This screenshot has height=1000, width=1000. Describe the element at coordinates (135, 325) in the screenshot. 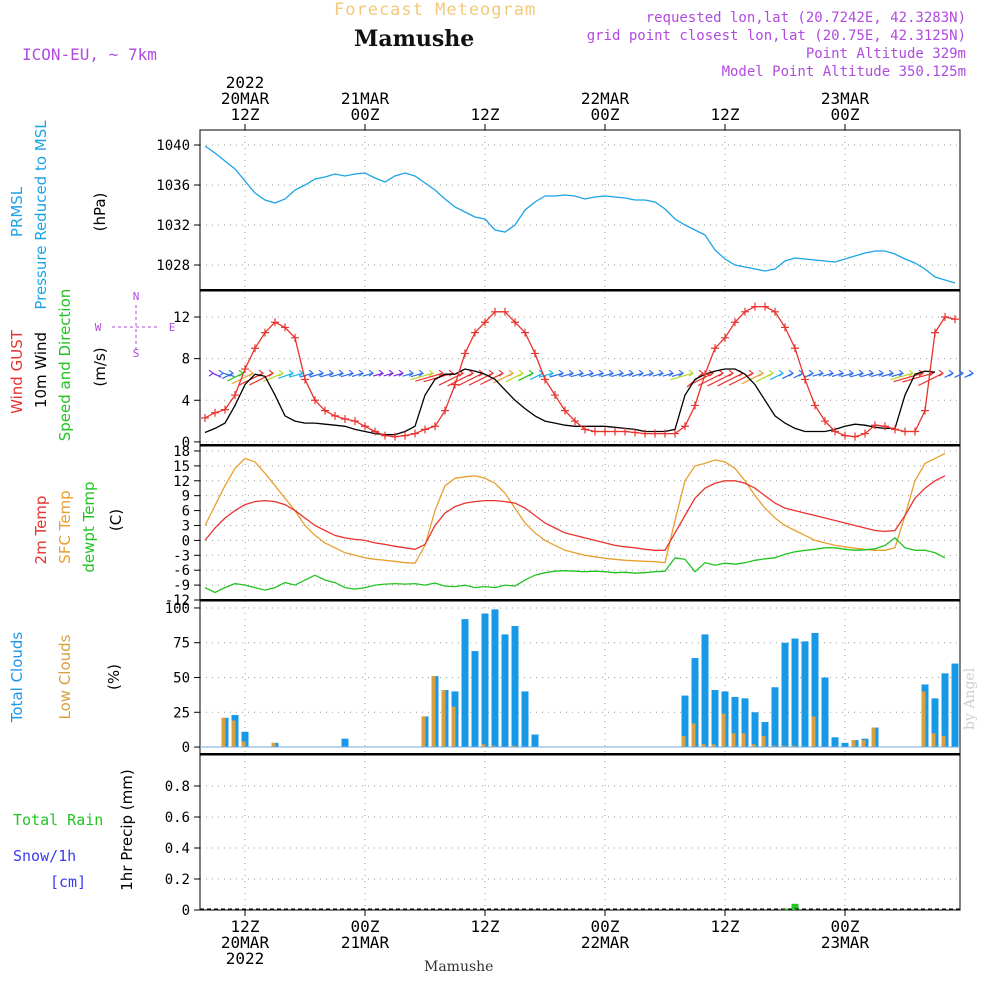

I see `wind-compass: N W E S` at that location.